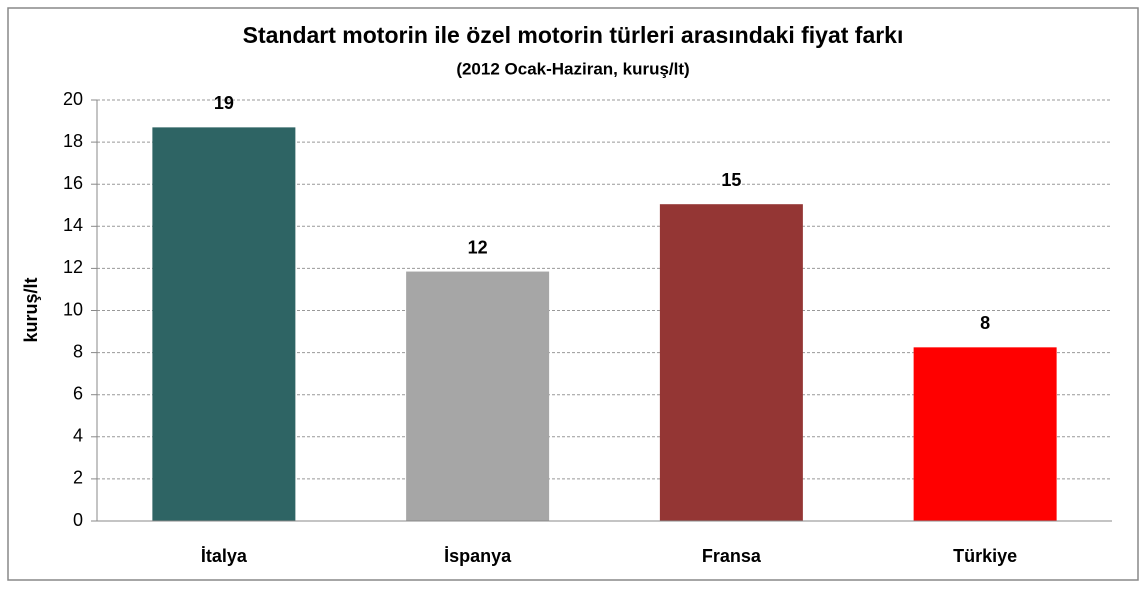  I want to click on y-tick-label: 18, so click(73, 141).